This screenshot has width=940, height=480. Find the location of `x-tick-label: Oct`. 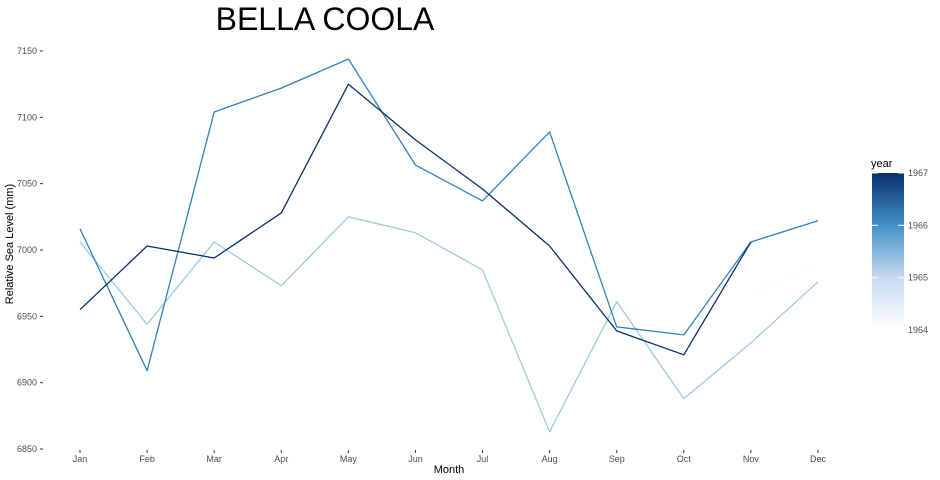

x-tick-label: Oct is located at coordinates (684, 459).